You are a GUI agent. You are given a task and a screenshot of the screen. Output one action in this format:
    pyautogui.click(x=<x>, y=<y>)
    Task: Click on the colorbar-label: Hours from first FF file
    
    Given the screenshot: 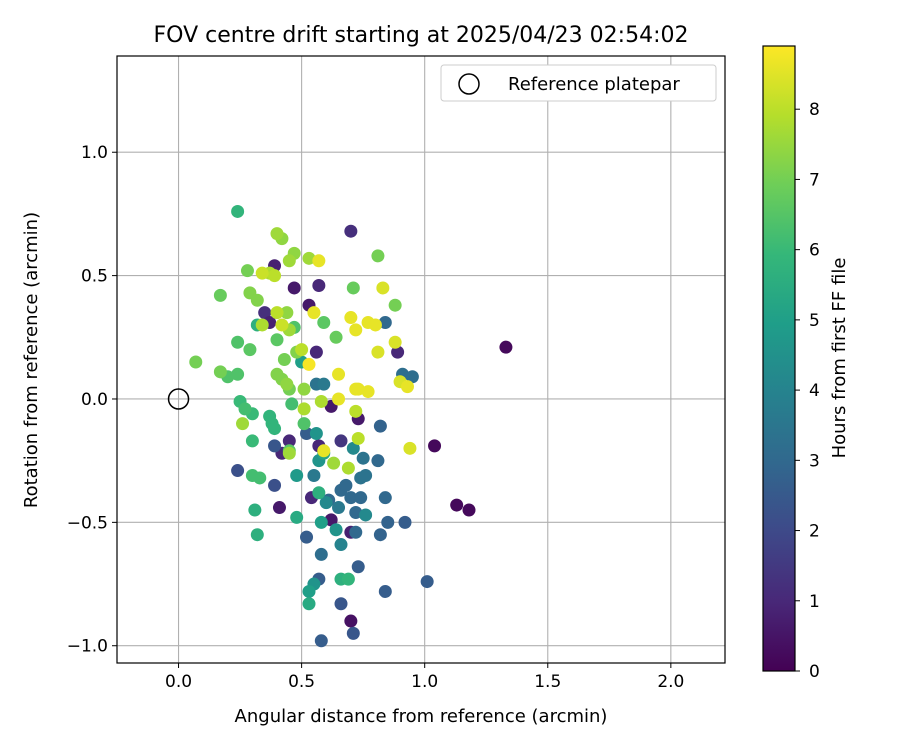 What is the action you would take?
    pyautogui.click(x=839, y=358)
    